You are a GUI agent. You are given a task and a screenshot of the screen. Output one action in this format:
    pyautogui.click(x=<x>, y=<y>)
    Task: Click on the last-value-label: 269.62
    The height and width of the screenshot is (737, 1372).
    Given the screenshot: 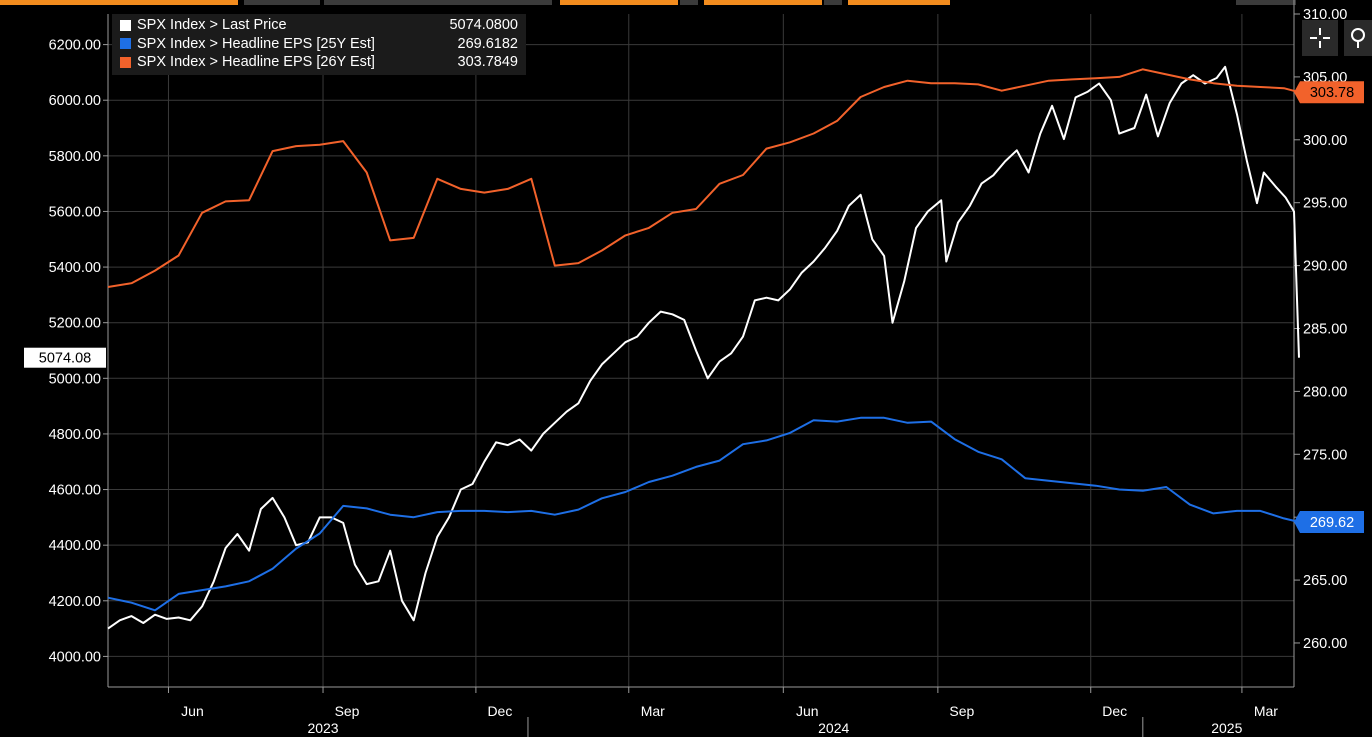 What is the action you would take?
    pyautogui.click(x=1332, y=523)
    